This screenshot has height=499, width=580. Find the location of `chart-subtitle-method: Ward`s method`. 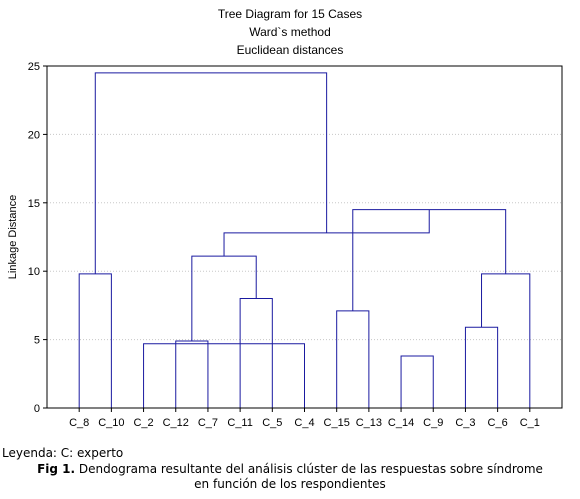

chart-subtitle-method: Ward`s method is located at coordinates (290, 32).